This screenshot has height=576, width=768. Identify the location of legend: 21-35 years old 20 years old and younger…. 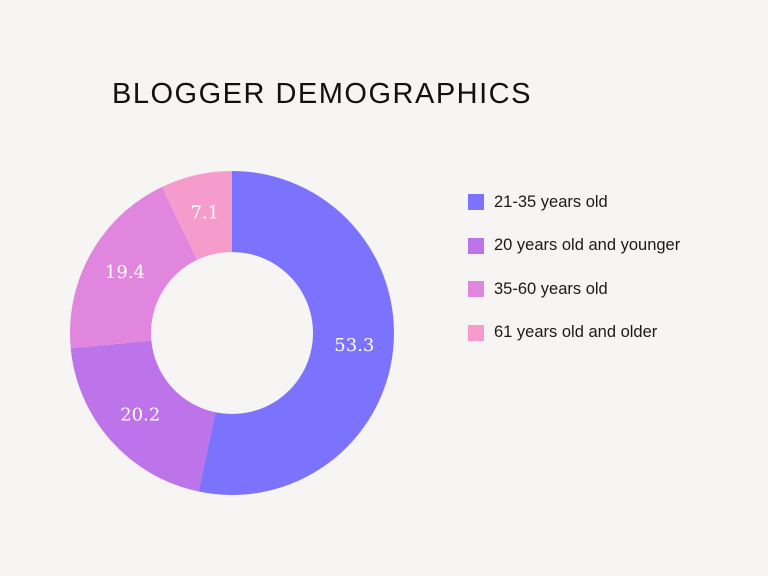
(574, 278).